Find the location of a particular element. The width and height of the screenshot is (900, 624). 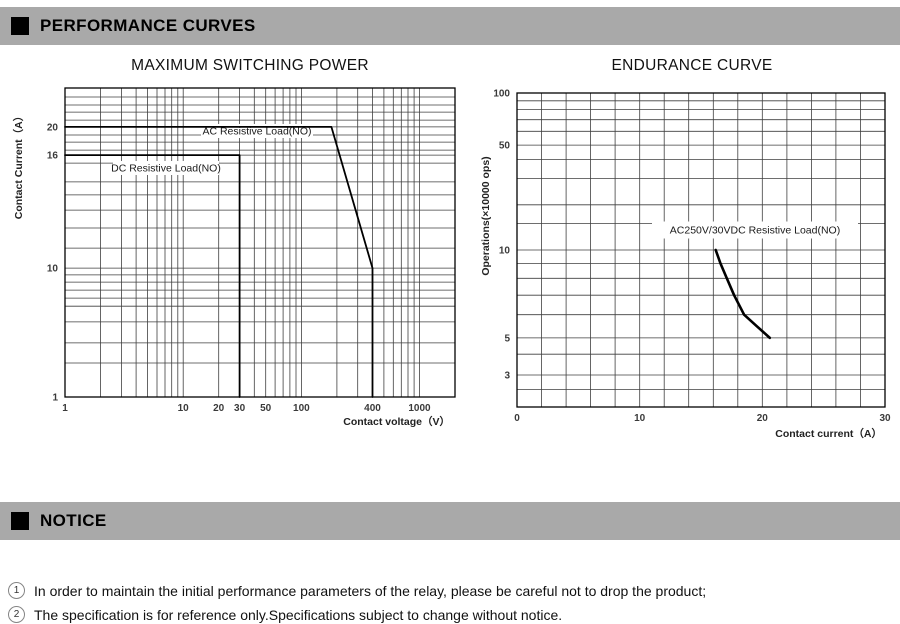

switching-power-x-axis-label: Contact voltage（V） is located at coordinates (396, 421).